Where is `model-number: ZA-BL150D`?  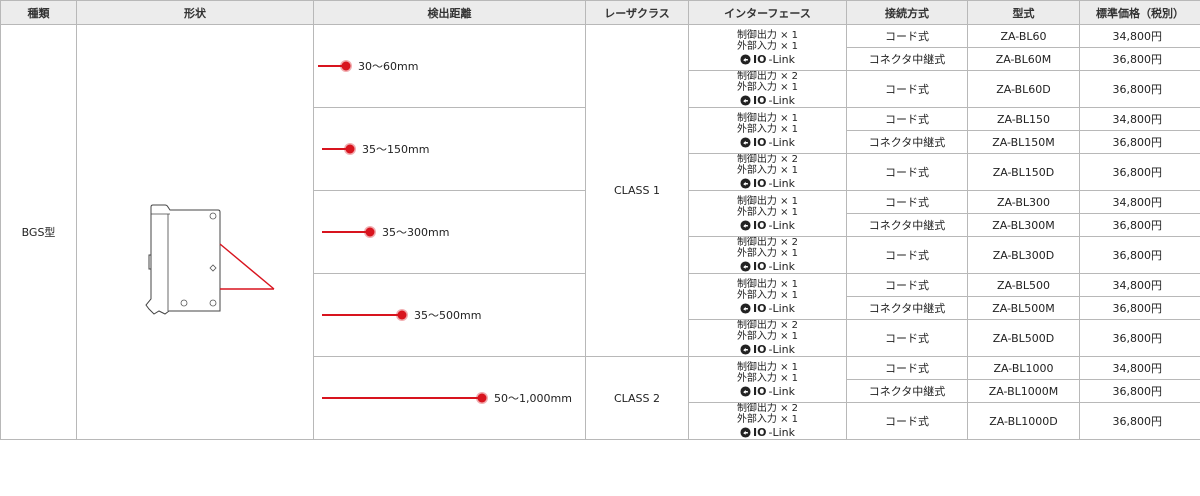
model-number: ZA-BL150D is located at coordinates (1023, 172).